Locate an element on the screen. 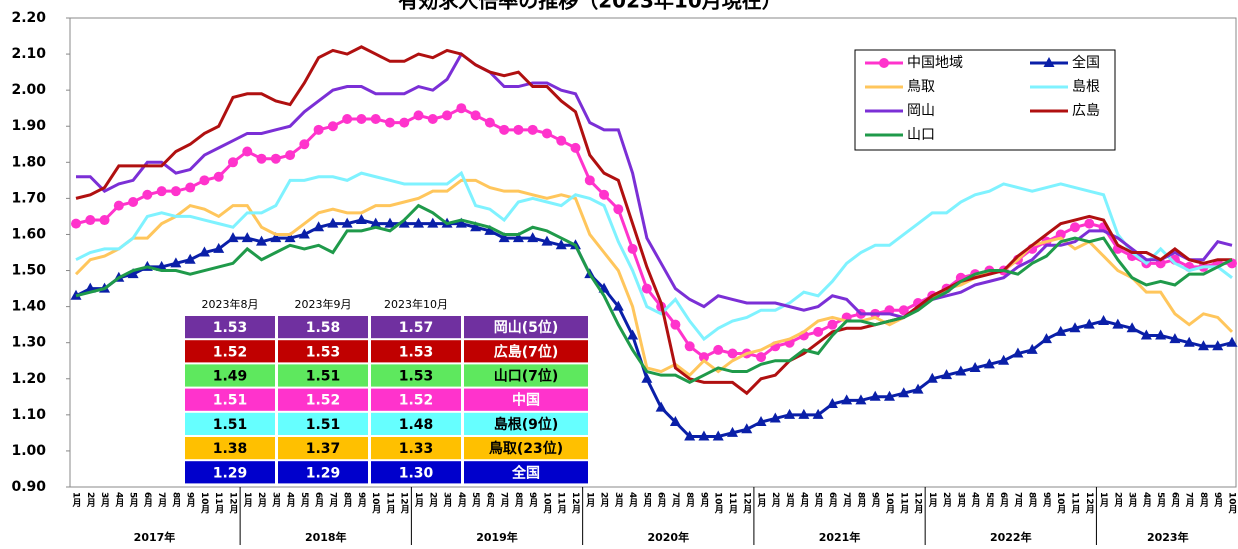 The width and height of the screenshot is (1238, 549). y-tick-label: 1.40 is located at coordinates (28, 307).